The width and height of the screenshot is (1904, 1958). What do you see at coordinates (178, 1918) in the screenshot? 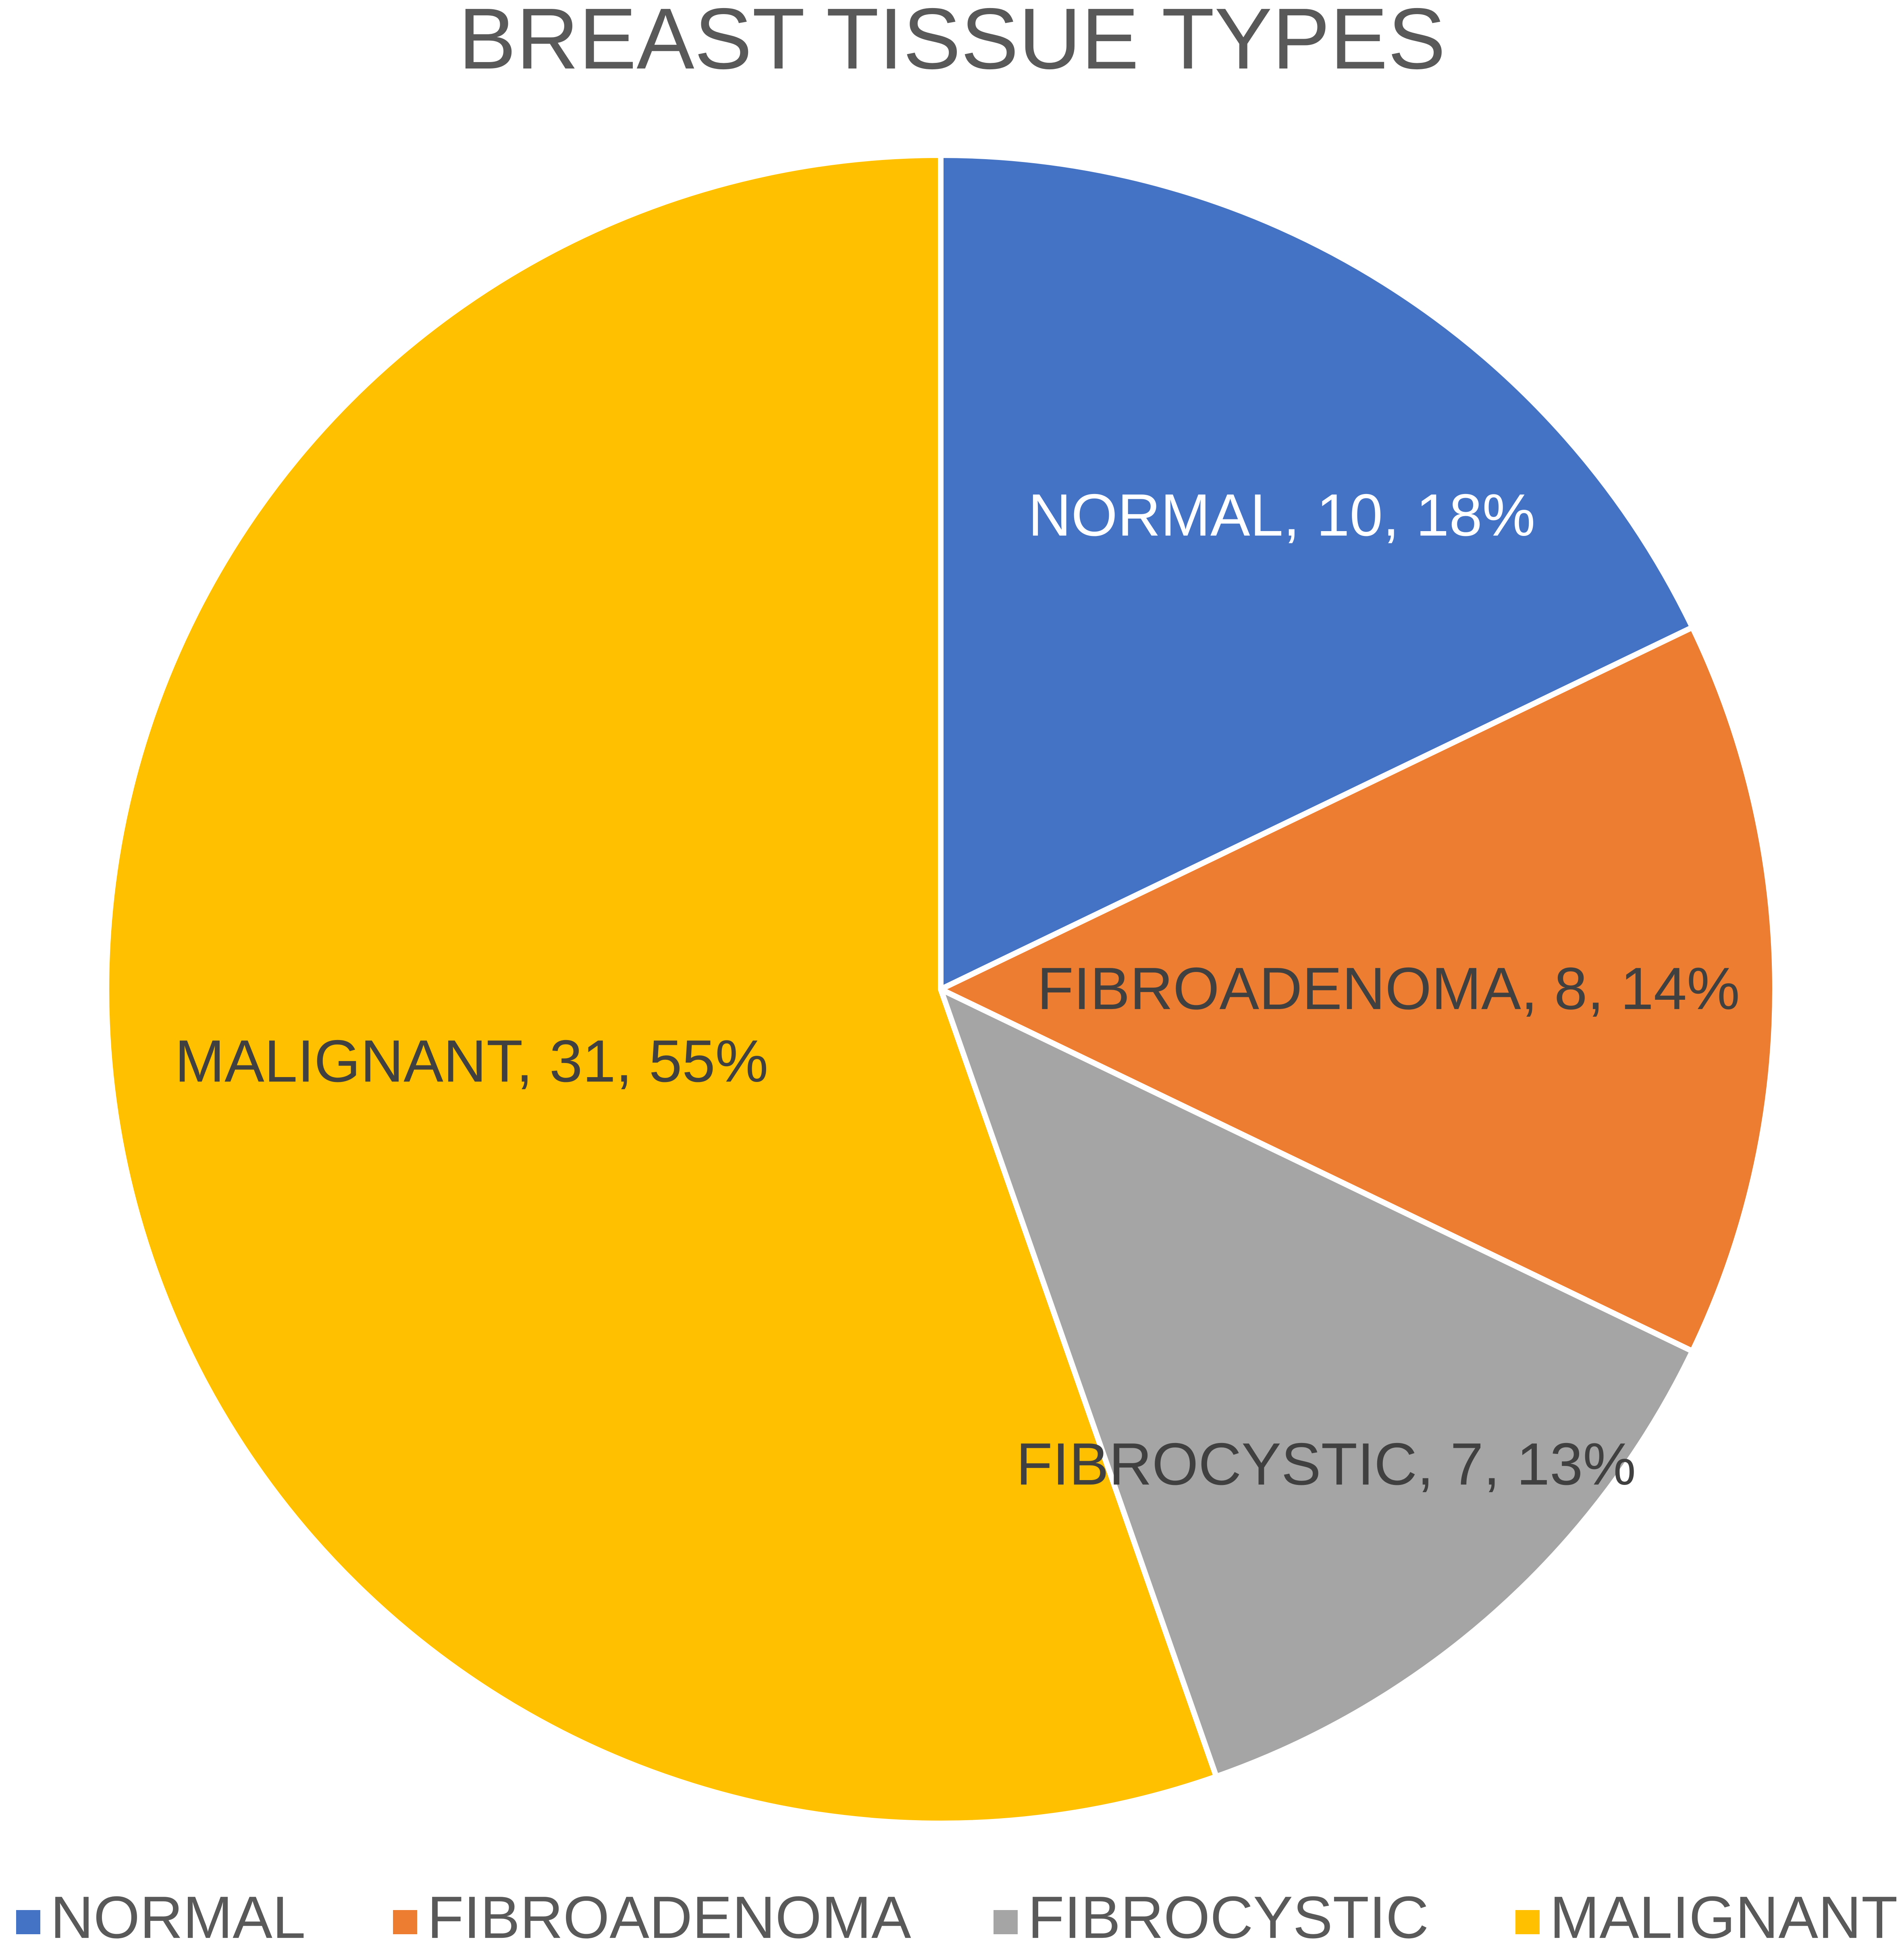
I see `legend-label-normal: NORMAL` at bounding box center [178, 1918].